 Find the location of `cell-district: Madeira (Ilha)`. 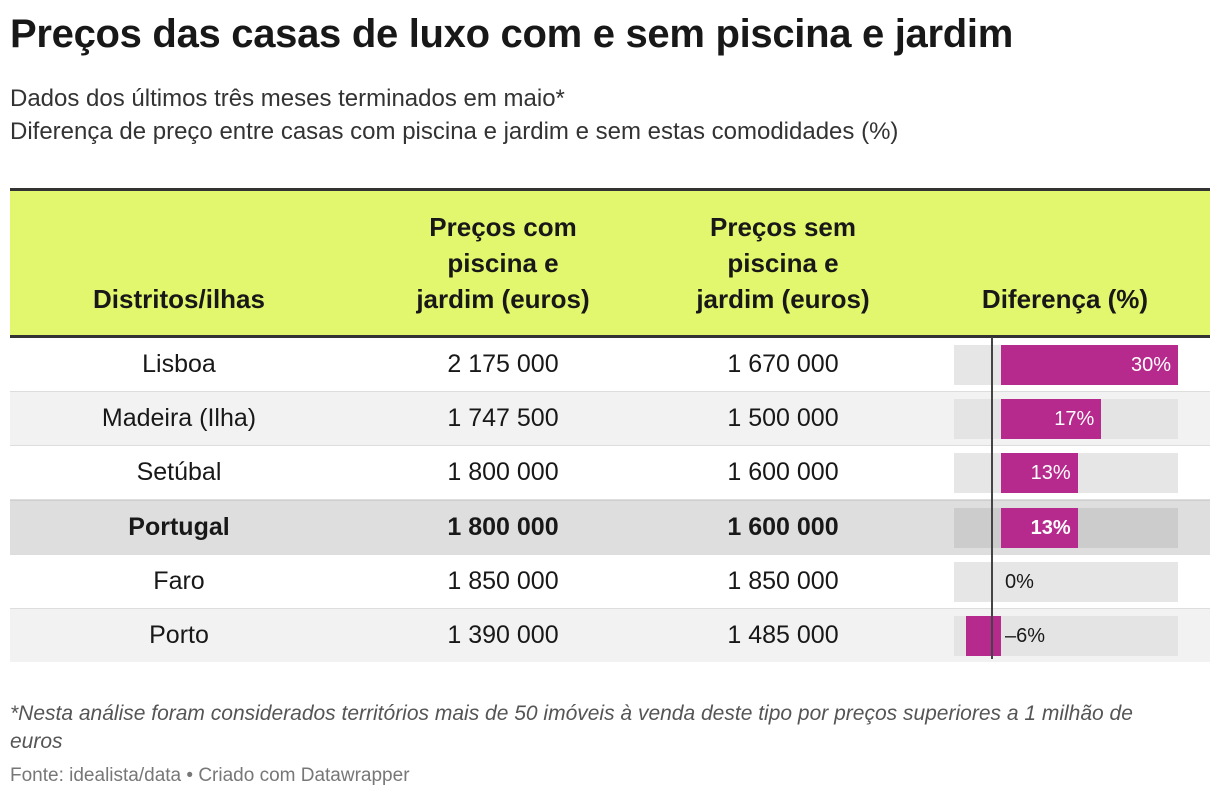

cell-district: Madeira (Ilha) is located at coordinates (179, 418).